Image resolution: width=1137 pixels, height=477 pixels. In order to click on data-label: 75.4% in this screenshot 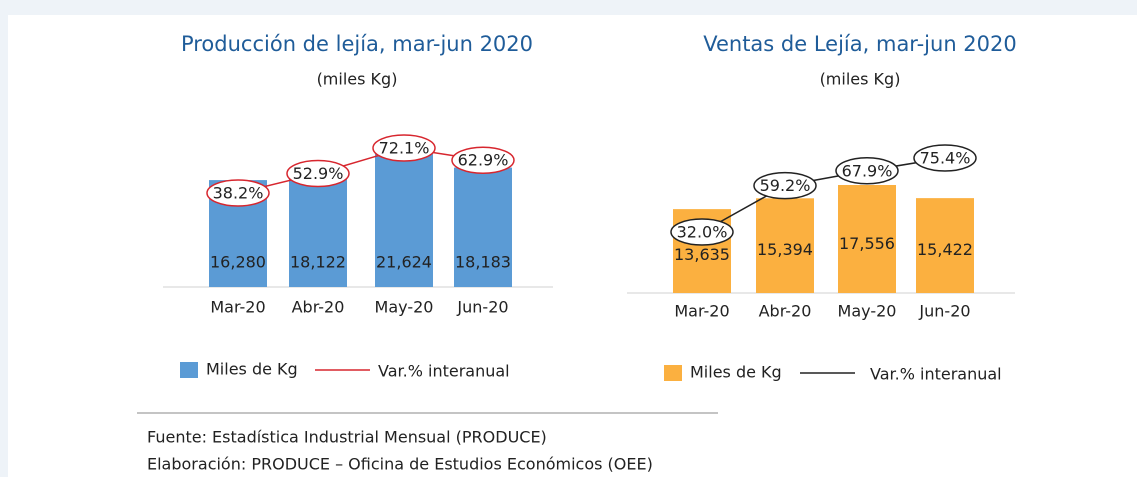, I will do `click(945, 158)`.